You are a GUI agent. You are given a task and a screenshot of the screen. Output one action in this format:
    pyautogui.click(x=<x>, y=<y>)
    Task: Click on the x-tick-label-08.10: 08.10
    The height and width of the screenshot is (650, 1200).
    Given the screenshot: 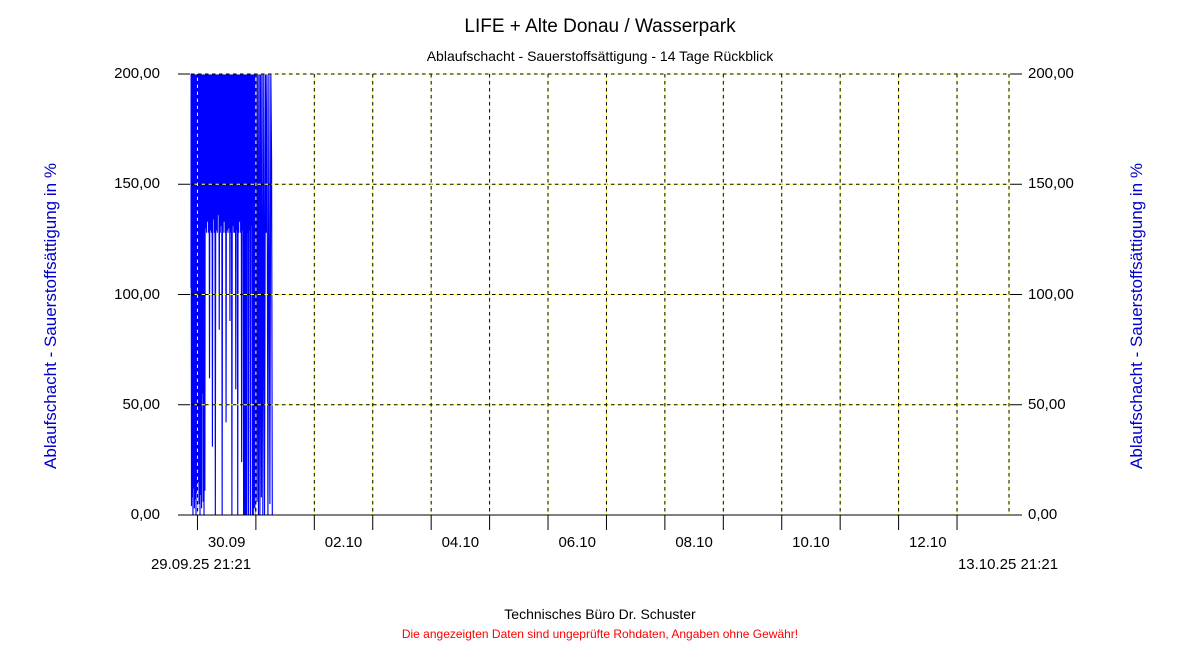 What is the action you would take?
    pyautogui.click(x=694, y=542)
    